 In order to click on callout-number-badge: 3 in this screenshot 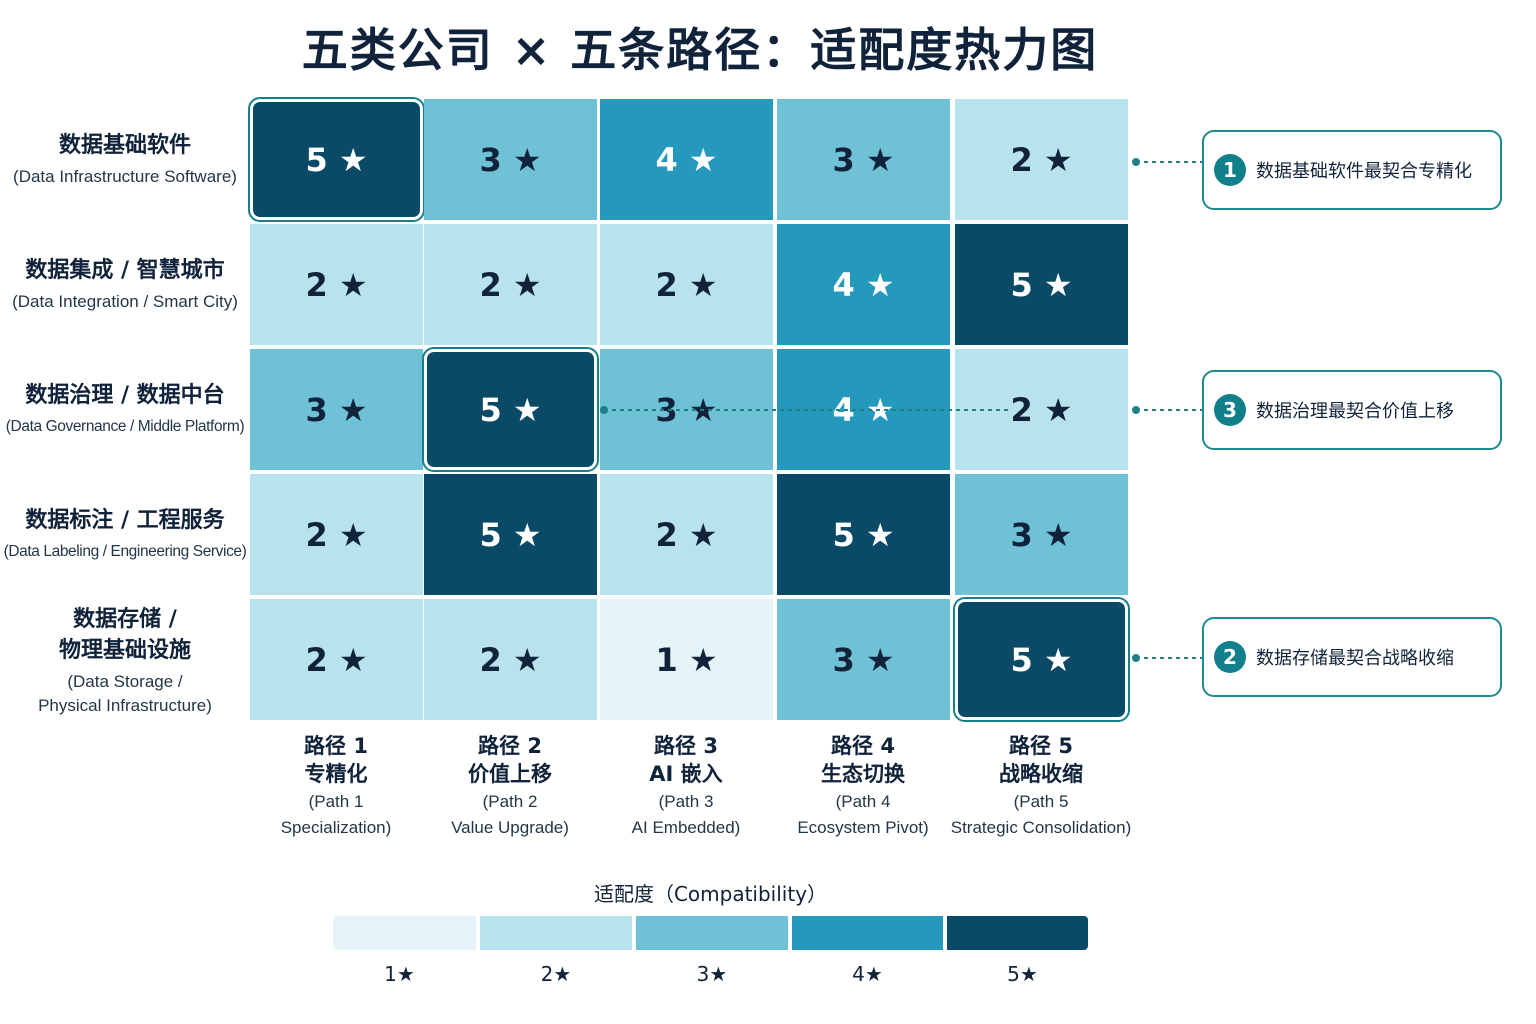, I will do `click(1230, 410)`.